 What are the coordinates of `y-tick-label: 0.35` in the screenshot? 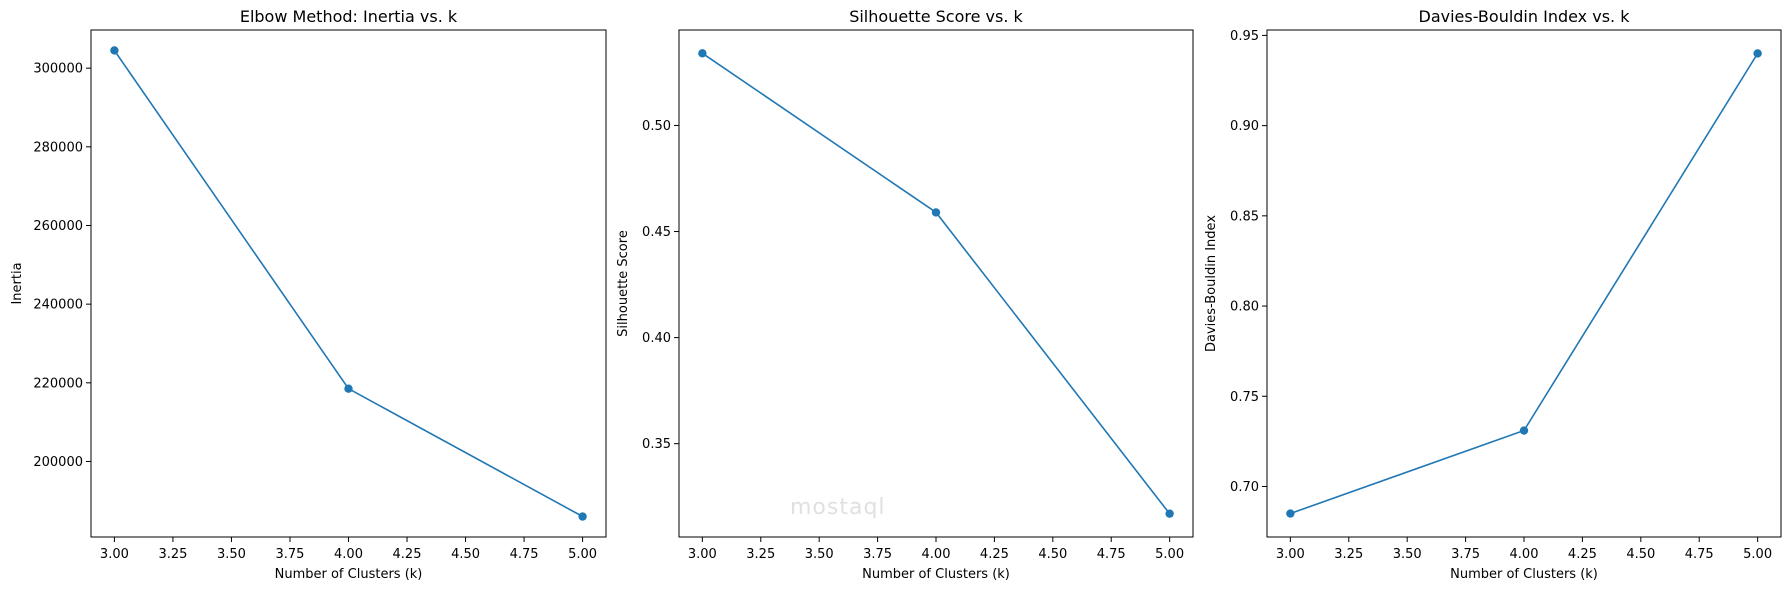 It's located at (656, 444).